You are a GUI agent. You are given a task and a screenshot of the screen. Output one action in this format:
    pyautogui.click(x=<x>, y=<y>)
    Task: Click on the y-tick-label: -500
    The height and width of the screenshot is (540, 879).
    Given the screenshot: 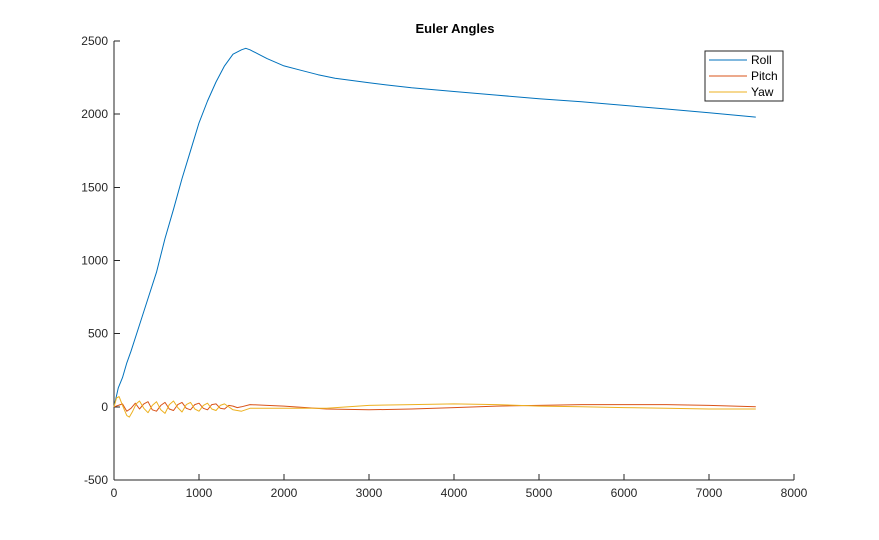 What is the action you would take?
    pyautogui.click(x=96, y=480)
    